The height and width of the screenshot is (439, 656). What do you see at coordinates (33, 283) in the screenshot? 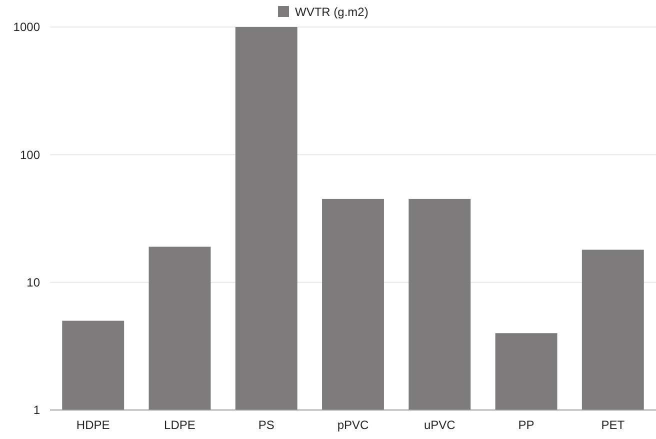
I see `y-tick-label: 10` at bounding box center [33, 283].